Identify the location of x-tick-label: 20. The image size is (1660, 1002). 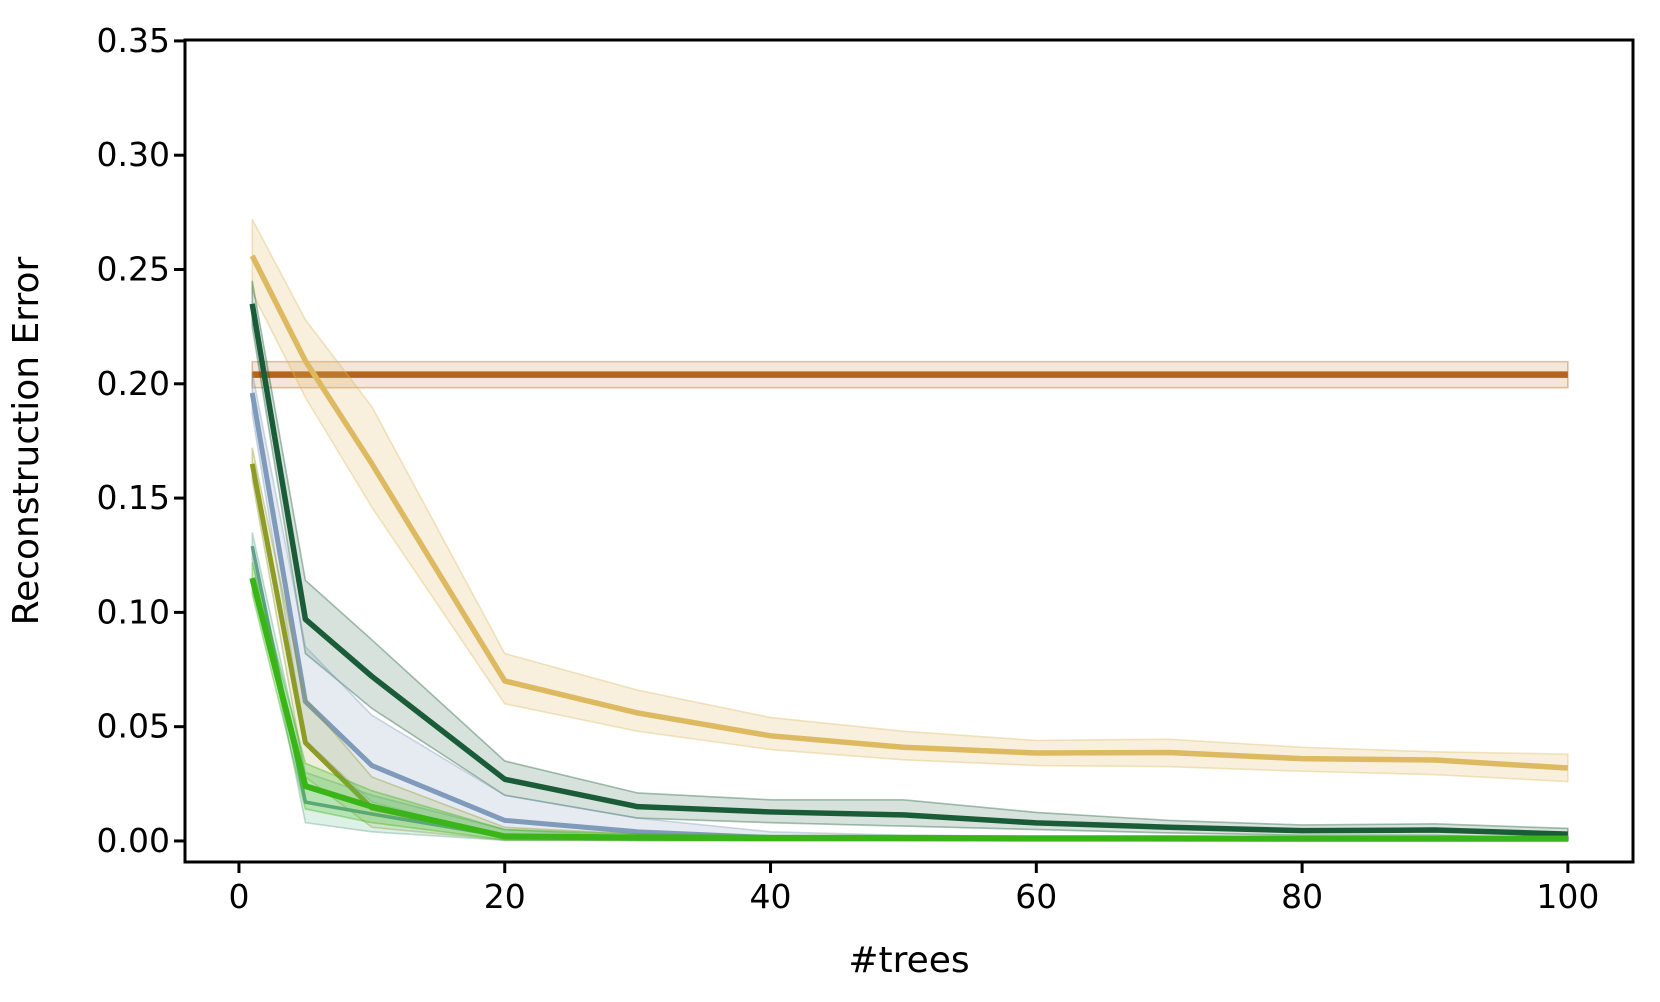
(505, 896).